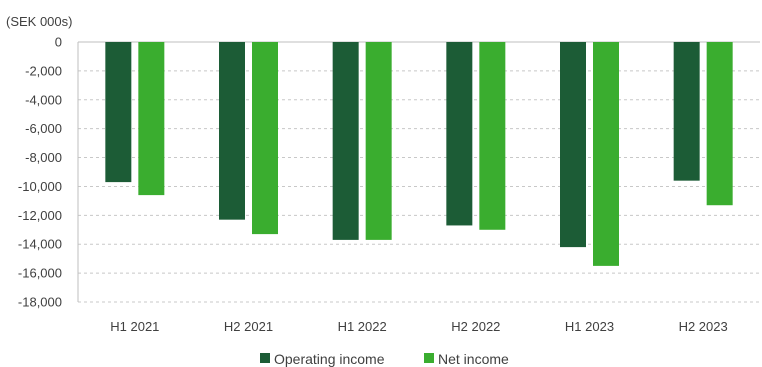 This screenshot has width=762, height=367. Describe the element at coordinates (475, 326) in the screenshot. I see `x-tick-label: H2 2022` at that location.